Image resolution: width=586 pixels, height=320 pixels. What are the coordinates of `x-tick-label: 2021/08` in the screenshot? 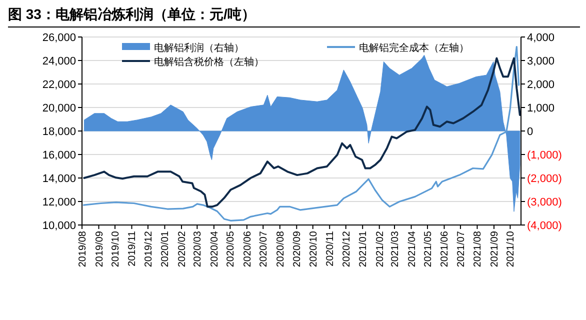 It's located at (478, 249).